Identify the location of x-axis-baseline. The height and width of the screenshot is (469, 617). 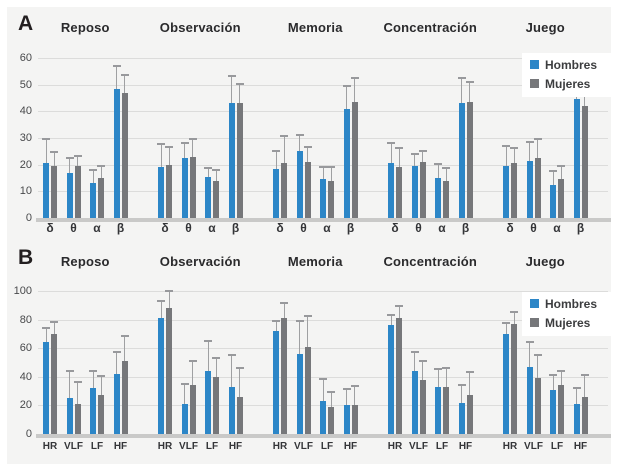
(323, 436).